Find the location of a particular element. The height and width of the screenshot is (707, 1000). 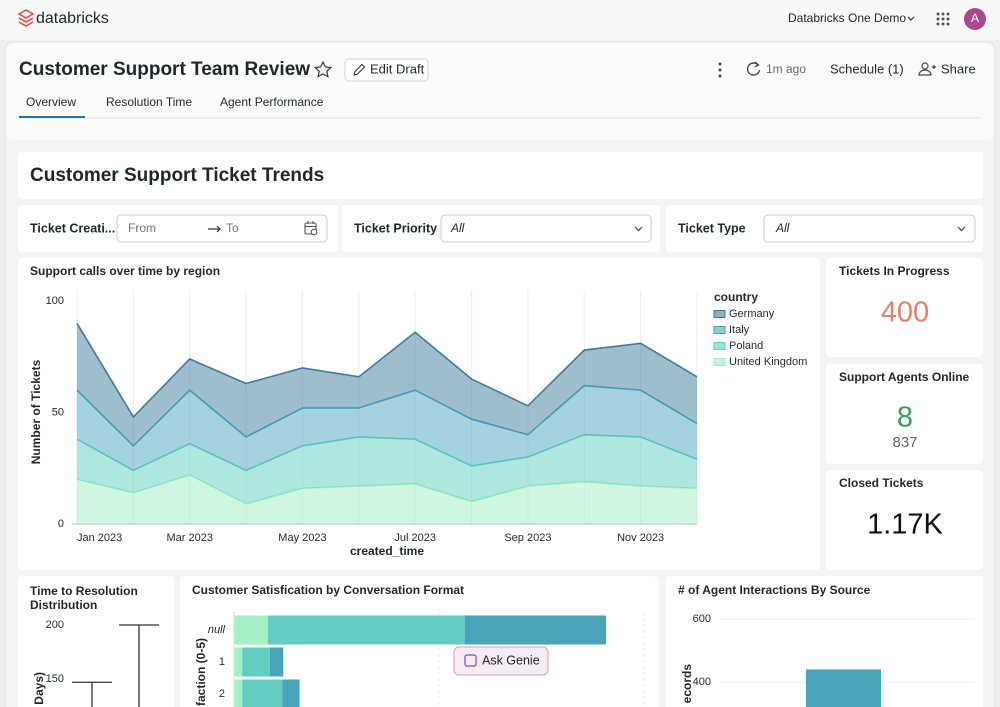

ask-genie-label: Ask Genie is located at coordinates (511, 660).